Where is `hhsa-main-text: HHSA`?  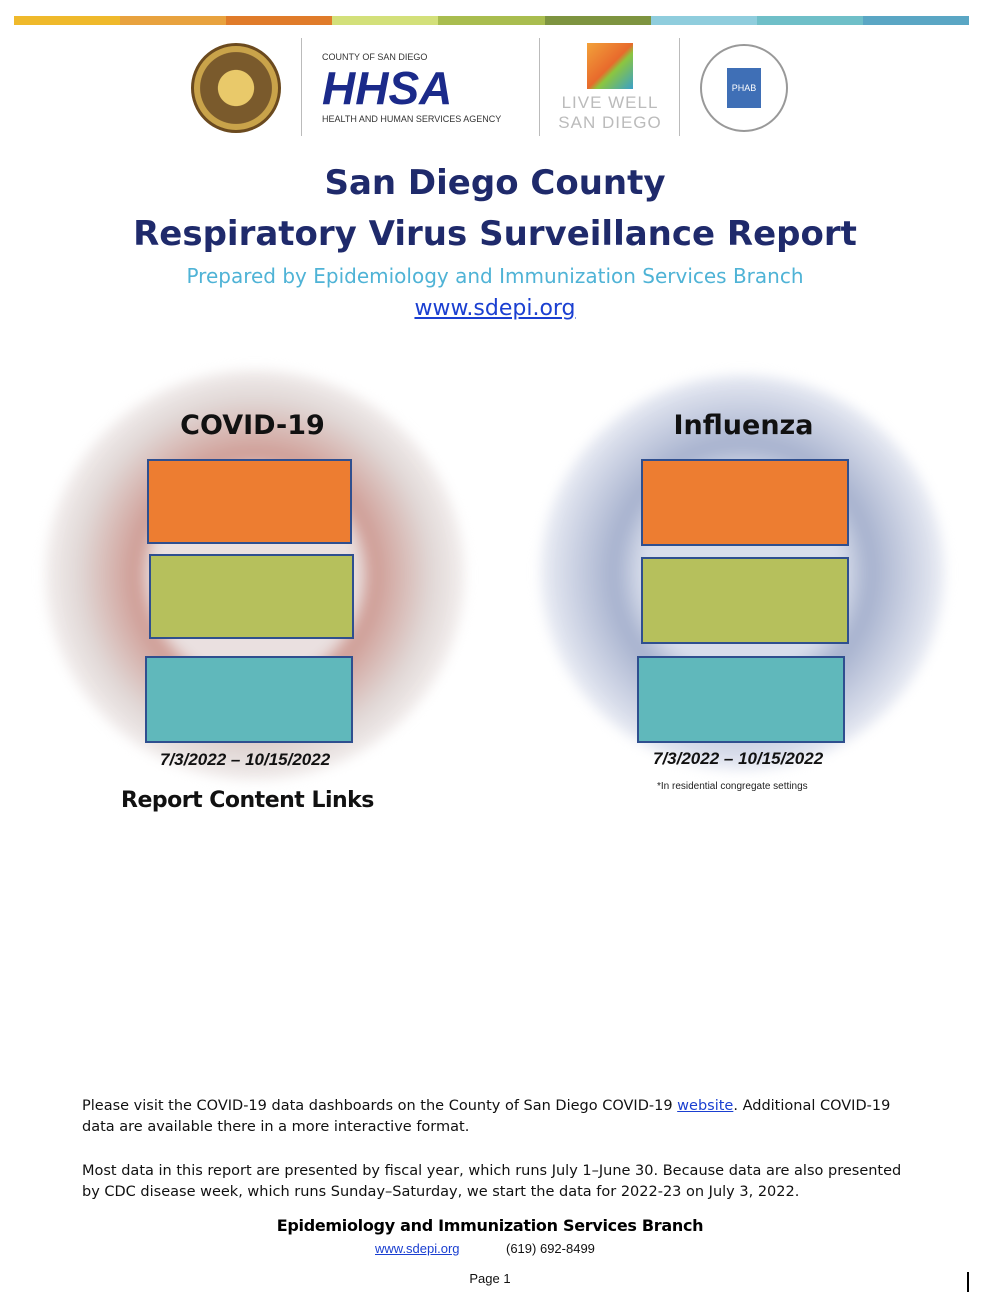 hhsa-main-text: HHSA is located at coordinates (387, 88).